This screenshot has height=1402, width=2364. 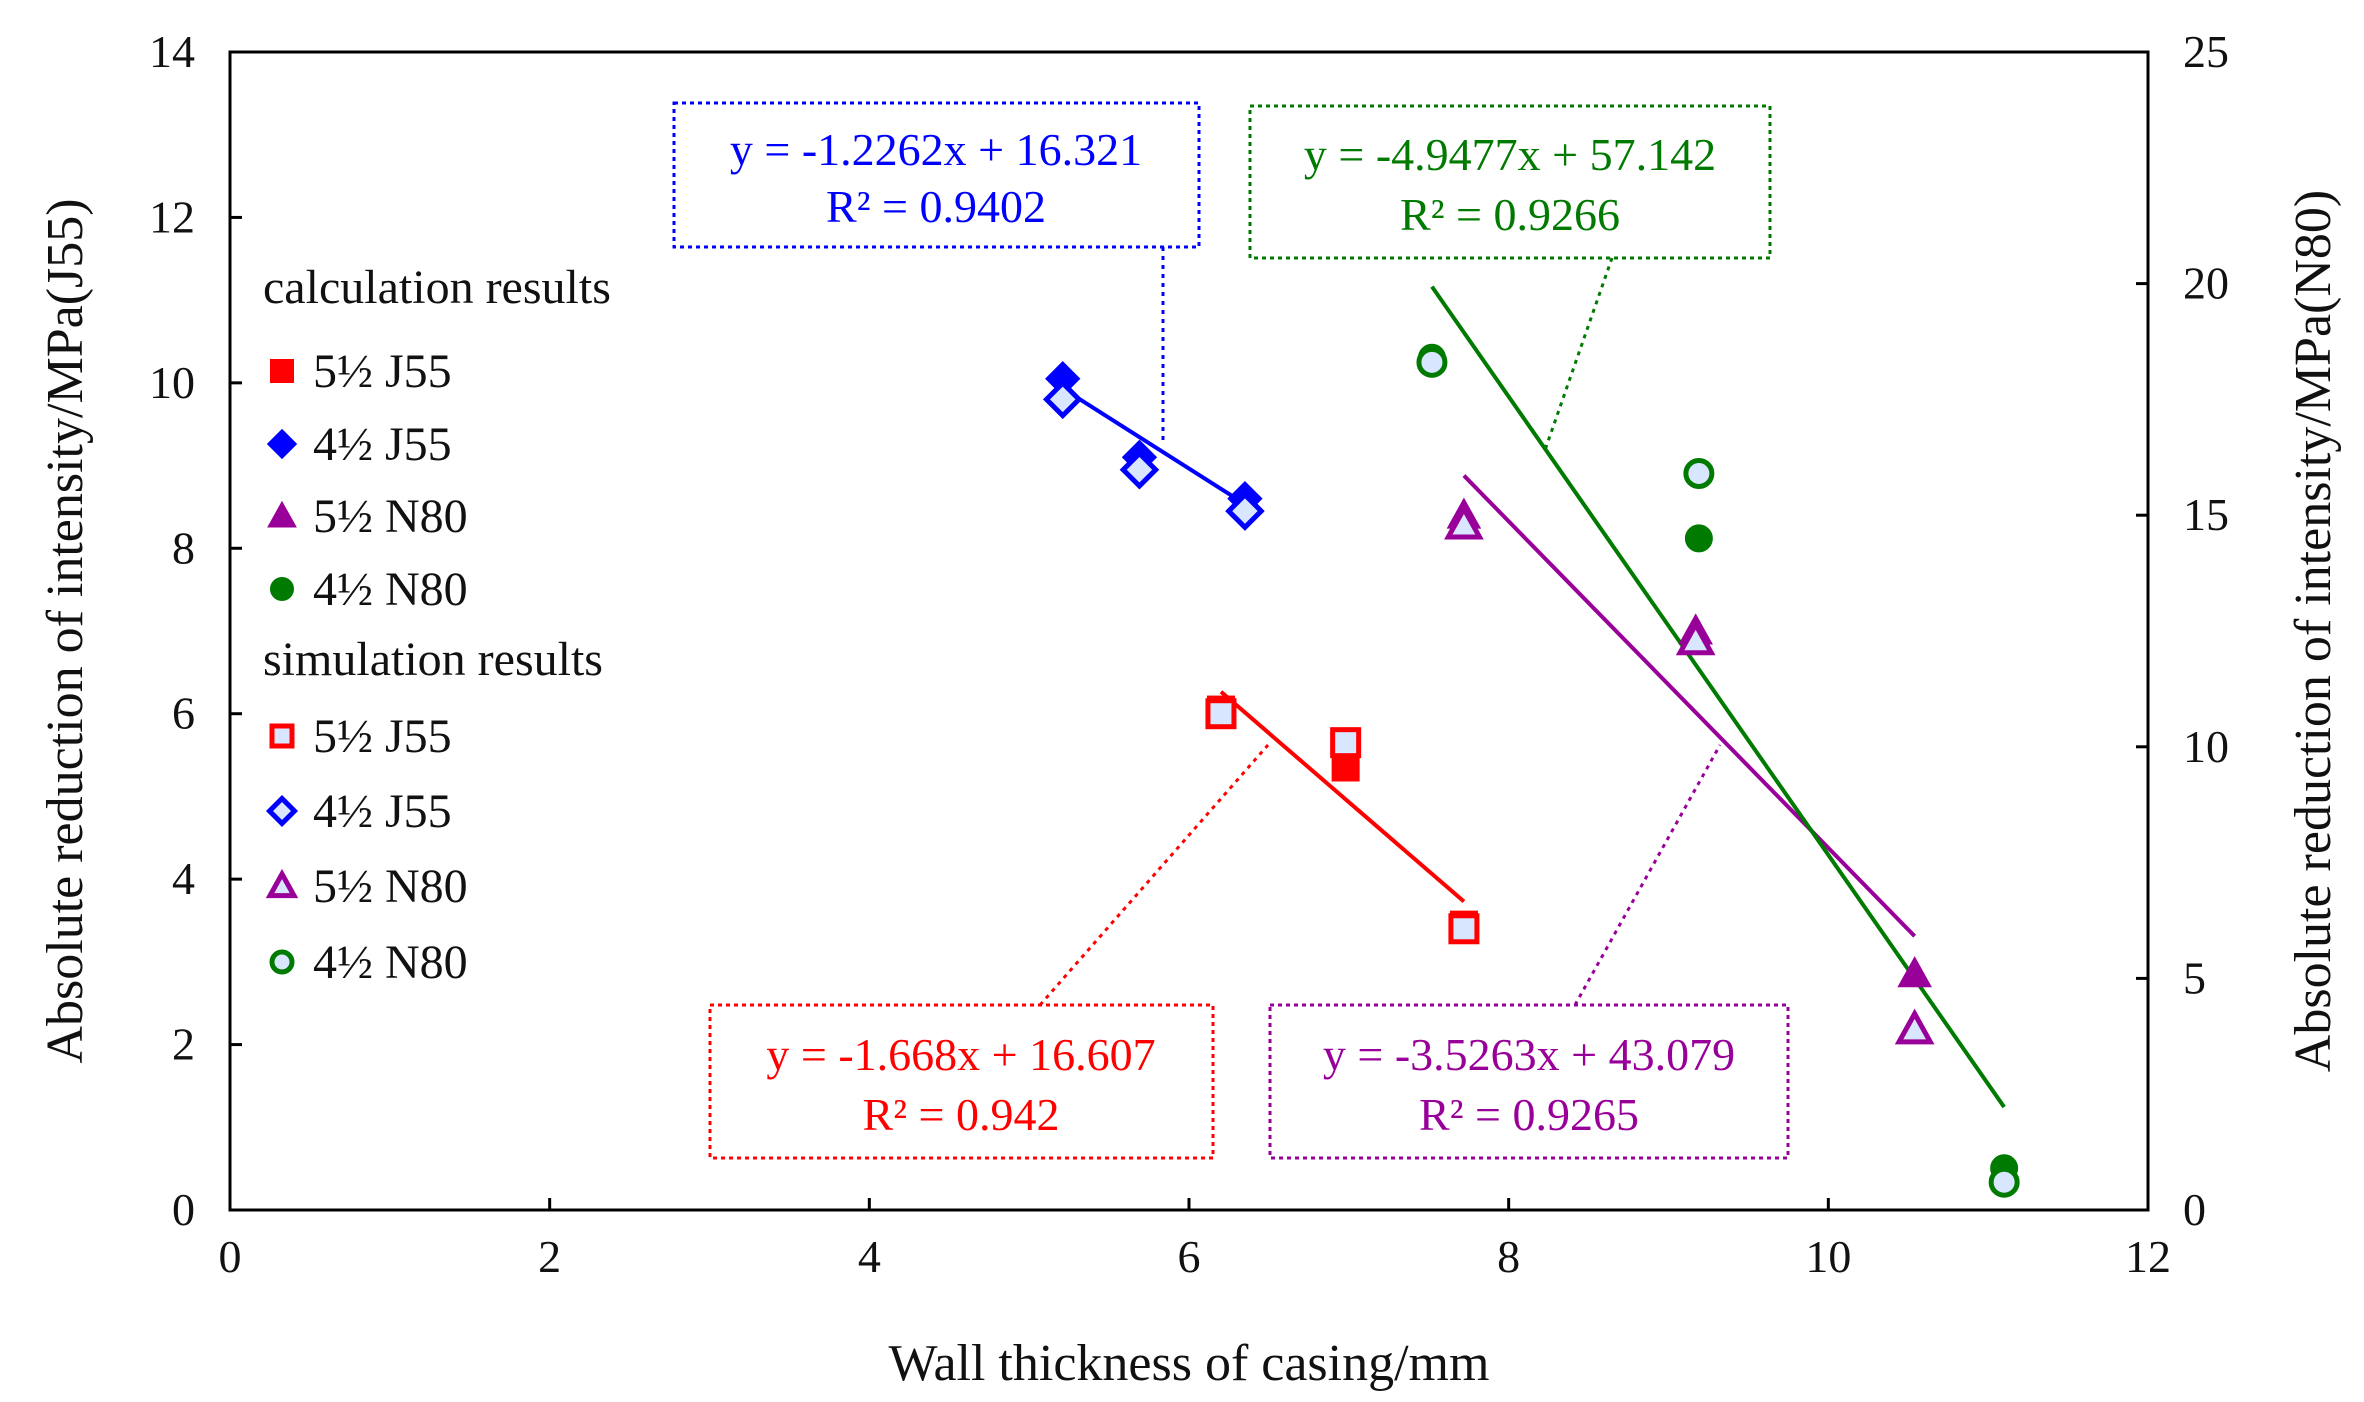 I want to click on y-right-tick-label: 20, so click(x=2206, y=283).